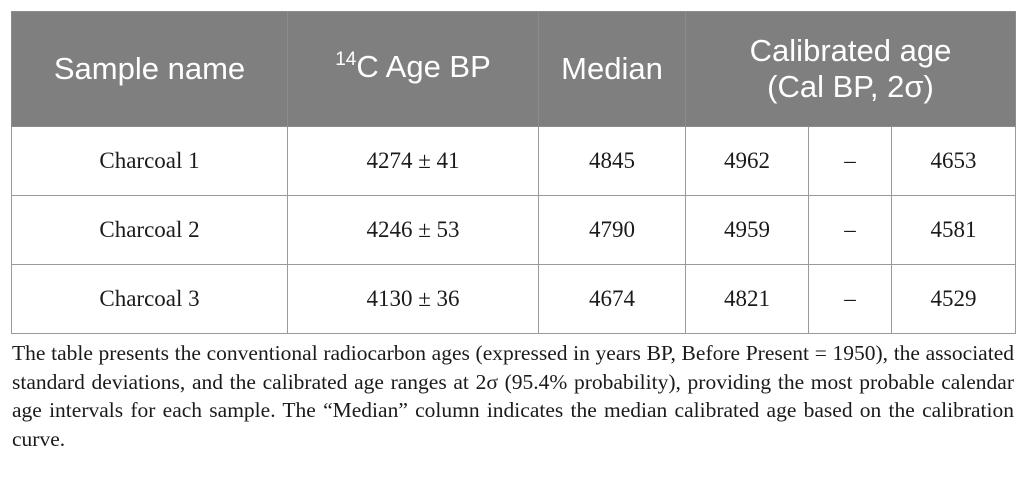 This screenshot has height=493, width=1025. I want to click on header-median: Median, so click(612, 69).